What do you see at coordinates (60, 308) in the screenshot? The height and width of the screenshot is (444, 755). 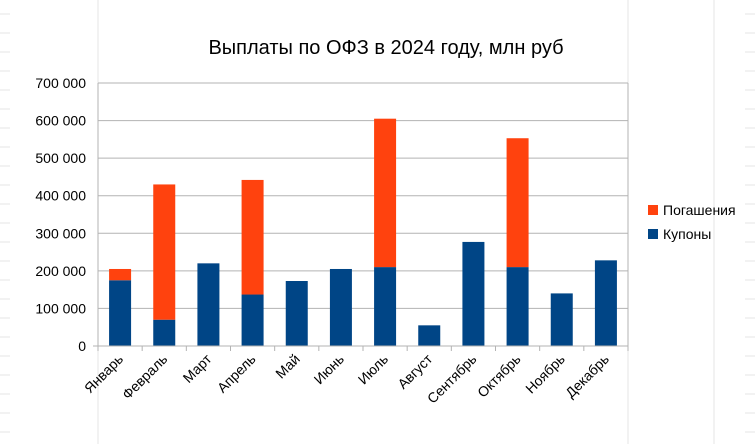 I see `y-tick-label: 100 000` at bounding box center [60, 308].